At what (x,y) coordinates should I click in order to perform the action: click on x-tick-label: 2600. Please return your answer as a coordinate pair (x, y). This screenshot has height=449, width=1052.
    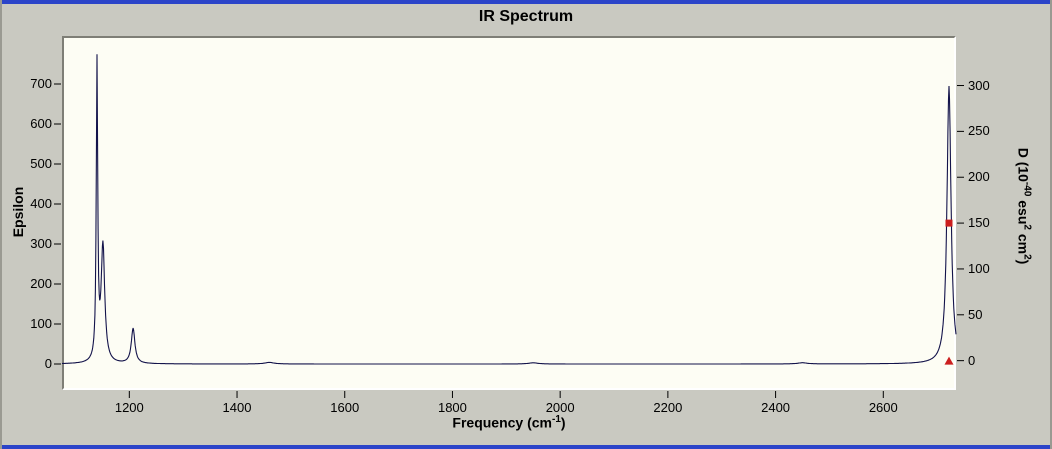
    Looking at the image, I should click on (883, 407).